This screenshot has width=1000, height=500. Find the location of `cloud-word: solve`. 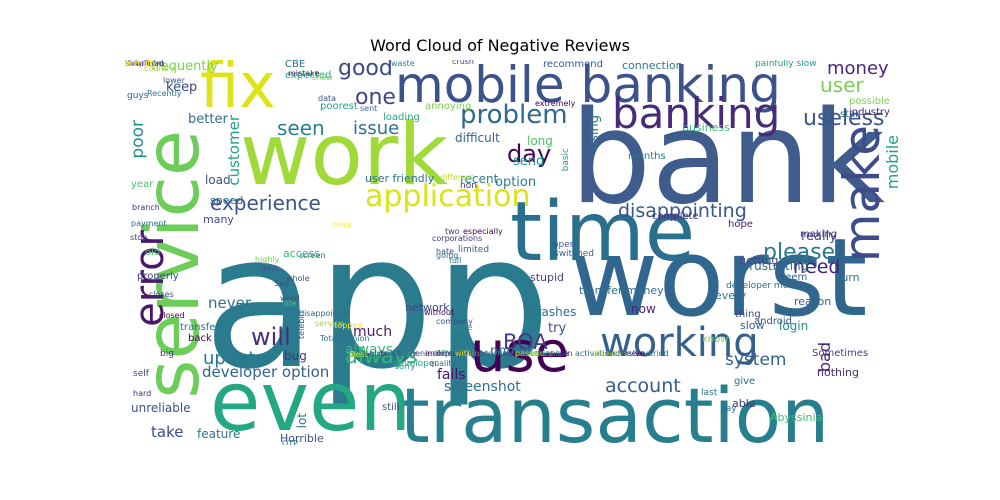

cloud-word: solve is located at coordinates (375, 353).